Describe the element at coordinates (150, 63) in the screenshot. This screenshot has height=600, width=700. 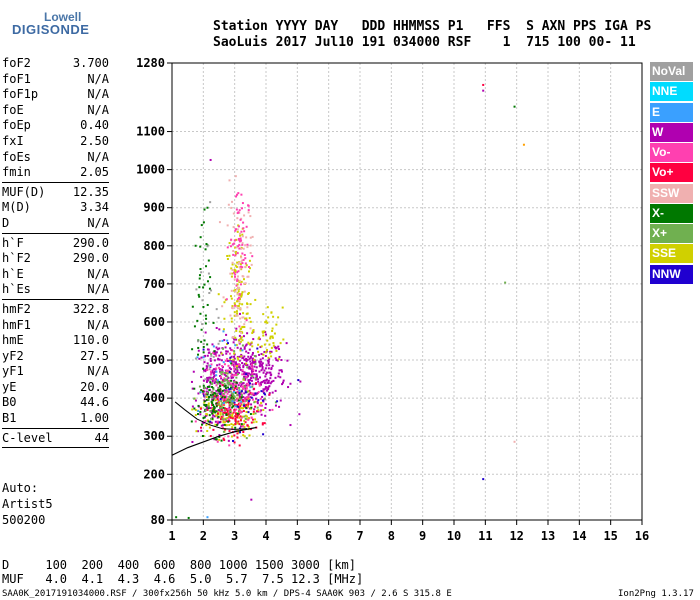
I see `y-tick-label: 1280` at that location.